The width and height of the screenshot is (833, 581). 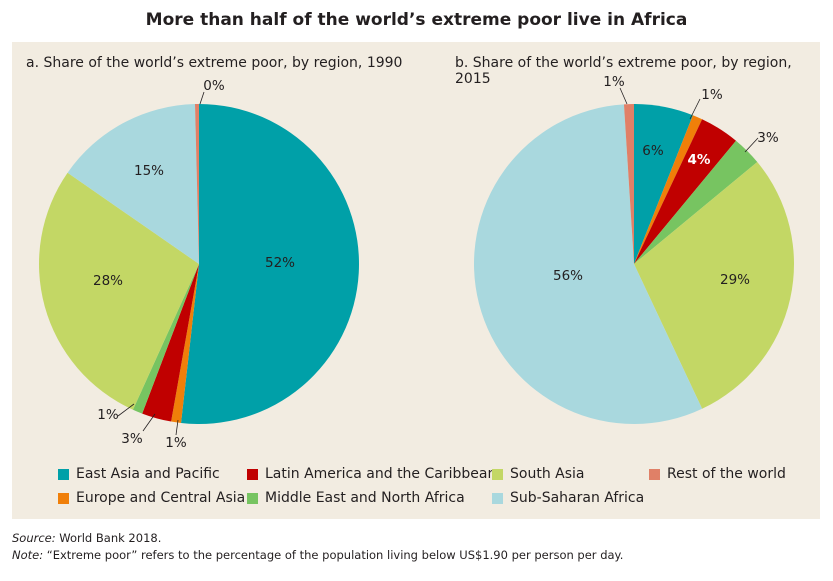 What do you see at coordinates (768, 138) in the screenshot?
I see `pie-b-label-middle-east-and-north-africa: 3%` at bounding box center [768, 138].